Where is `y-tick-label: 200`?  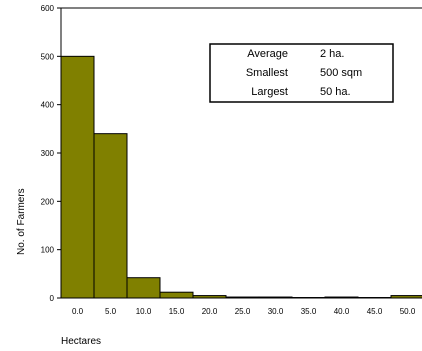
y-tick-label: 200 is located at coordinates (48, 201).